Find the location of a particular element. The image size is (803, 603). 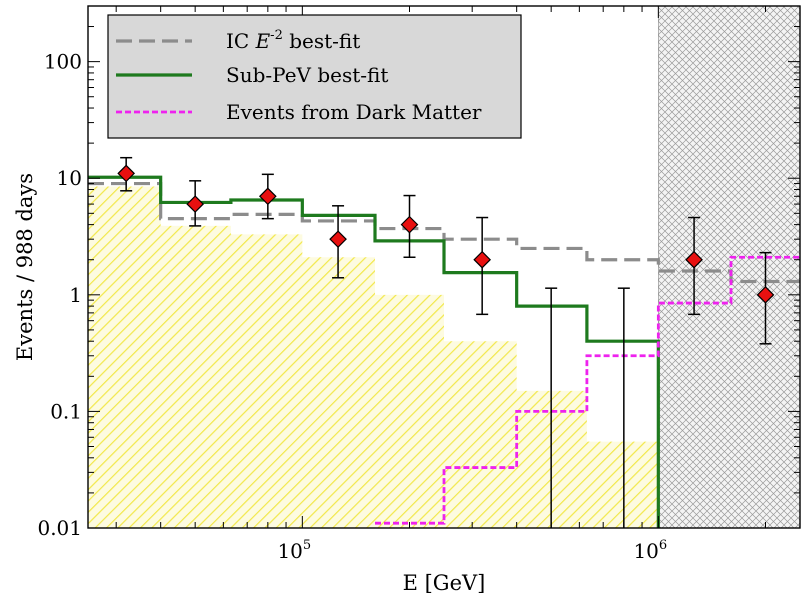

legend-label-dm: Events from Dark Matter is located at coordinates (354, 112).